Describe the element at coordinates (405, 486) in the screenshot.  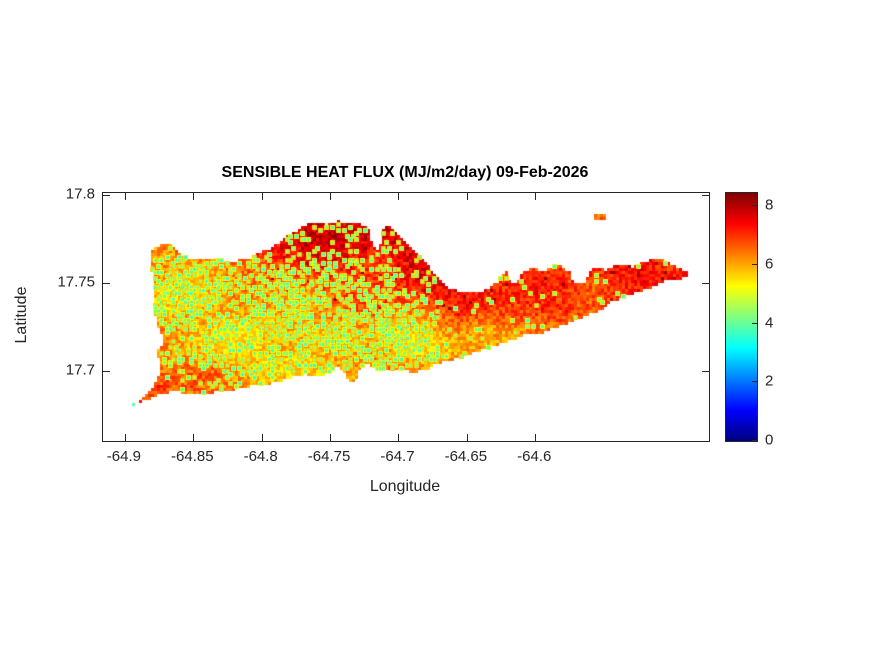
I see `x-axis-label: Longitude` at that location.